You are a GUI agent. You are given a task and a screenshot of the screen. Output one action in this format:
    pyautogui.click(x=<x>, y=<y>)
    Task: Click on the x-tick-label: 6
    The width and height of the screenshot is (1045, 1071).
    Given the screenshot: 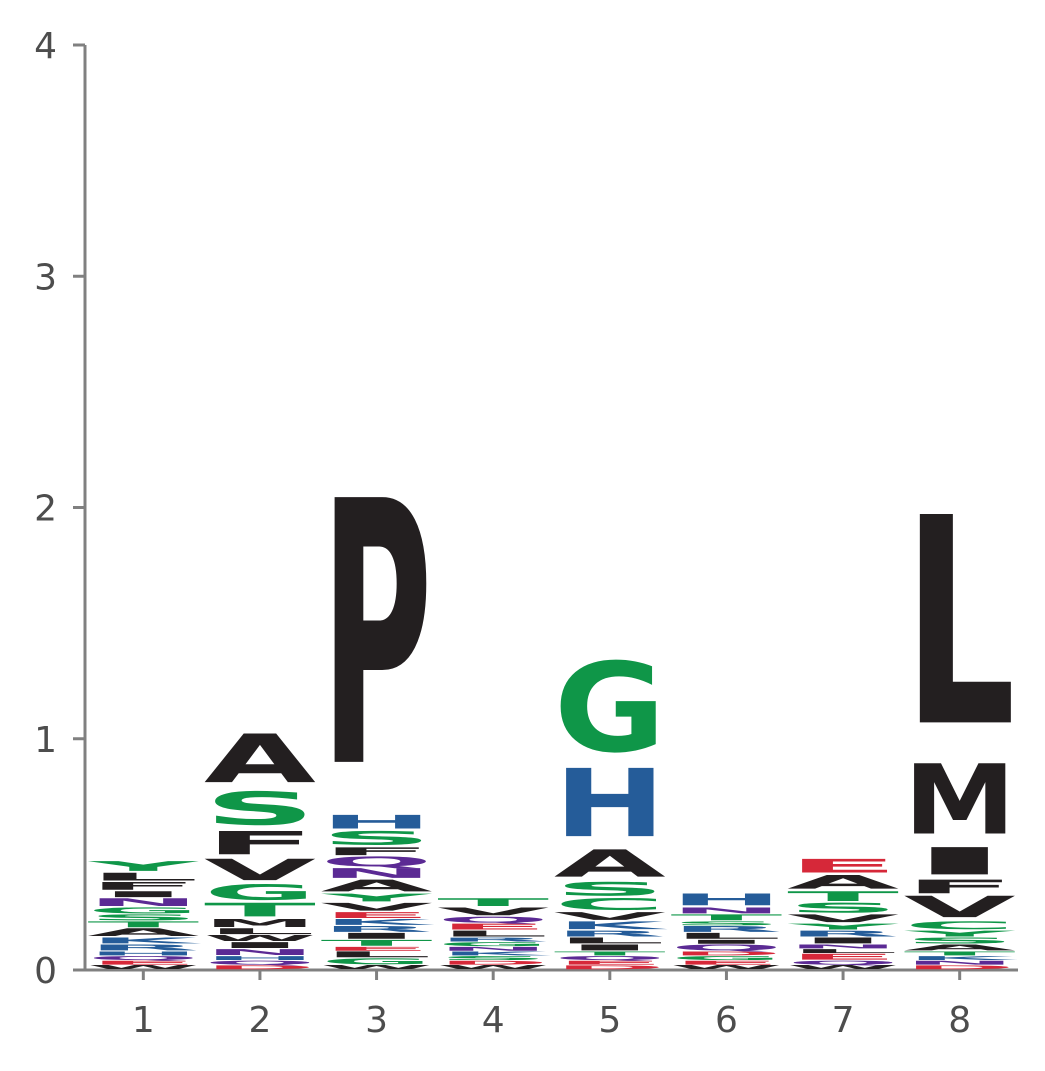 What is the action you would take?
    pyautogui.click(x=726, y=1020)
    